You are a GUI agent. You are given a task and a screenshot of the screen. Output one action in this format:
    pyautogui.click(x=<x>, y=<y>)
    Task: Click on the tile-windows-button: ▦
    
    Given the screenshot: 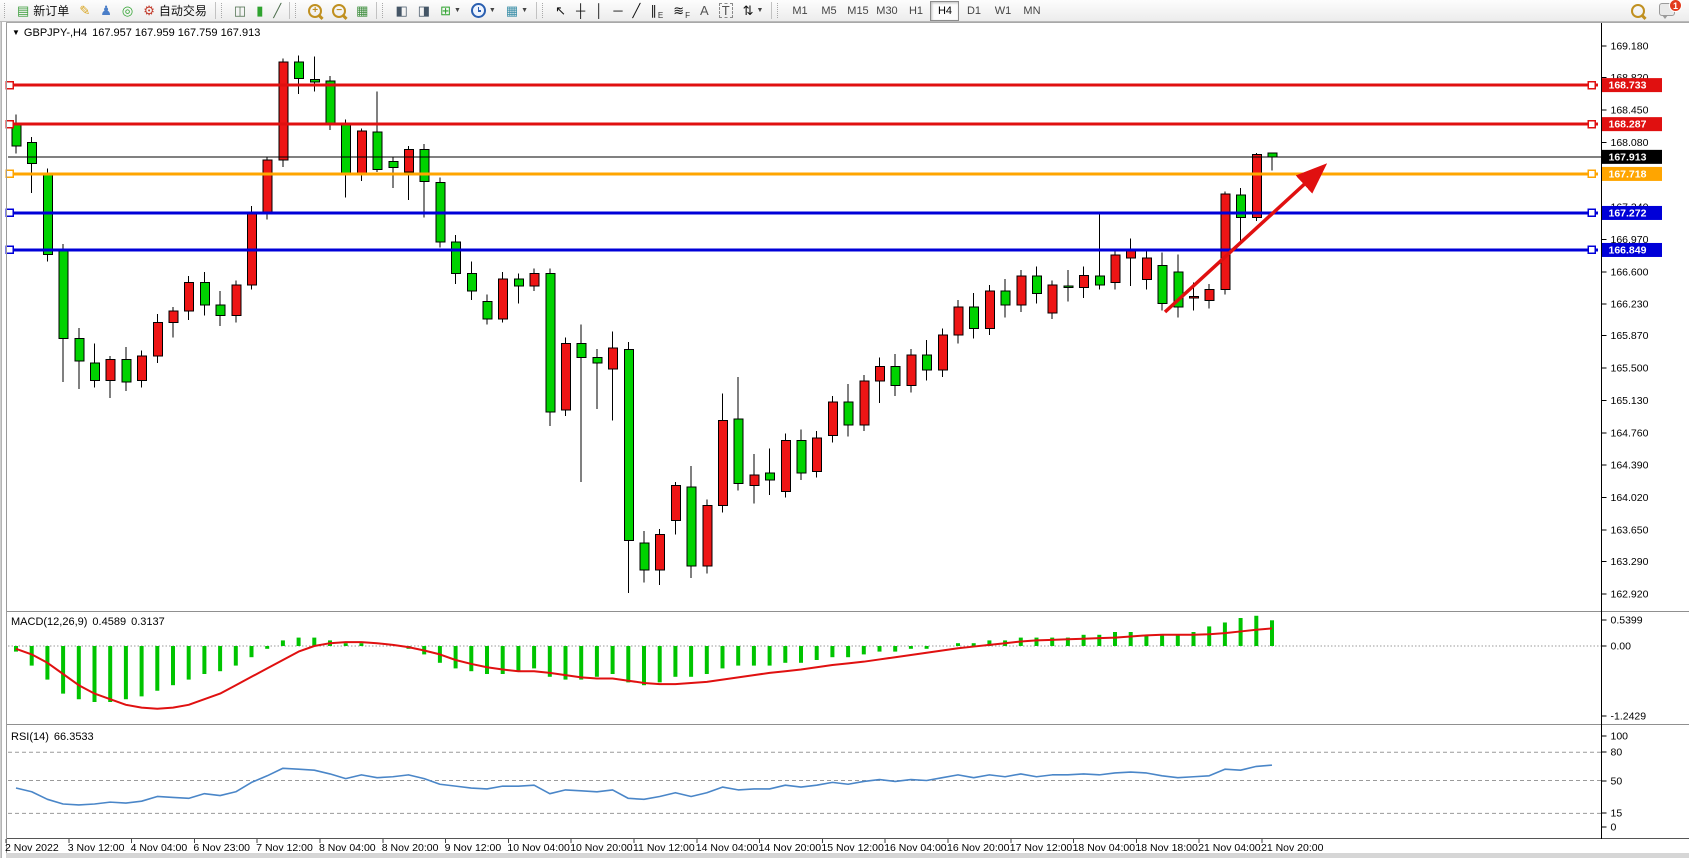 What is the action you would take?
    pyautogui.click(x=362, y=10)
    